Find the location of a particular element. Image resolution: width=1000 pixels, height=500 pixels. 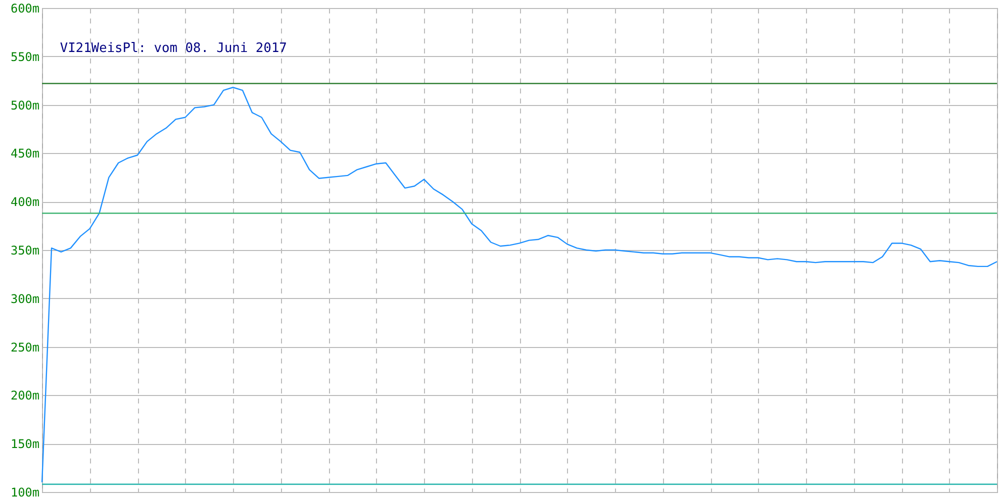

y-tick-label: 550m is located at coordinates (25, 57).